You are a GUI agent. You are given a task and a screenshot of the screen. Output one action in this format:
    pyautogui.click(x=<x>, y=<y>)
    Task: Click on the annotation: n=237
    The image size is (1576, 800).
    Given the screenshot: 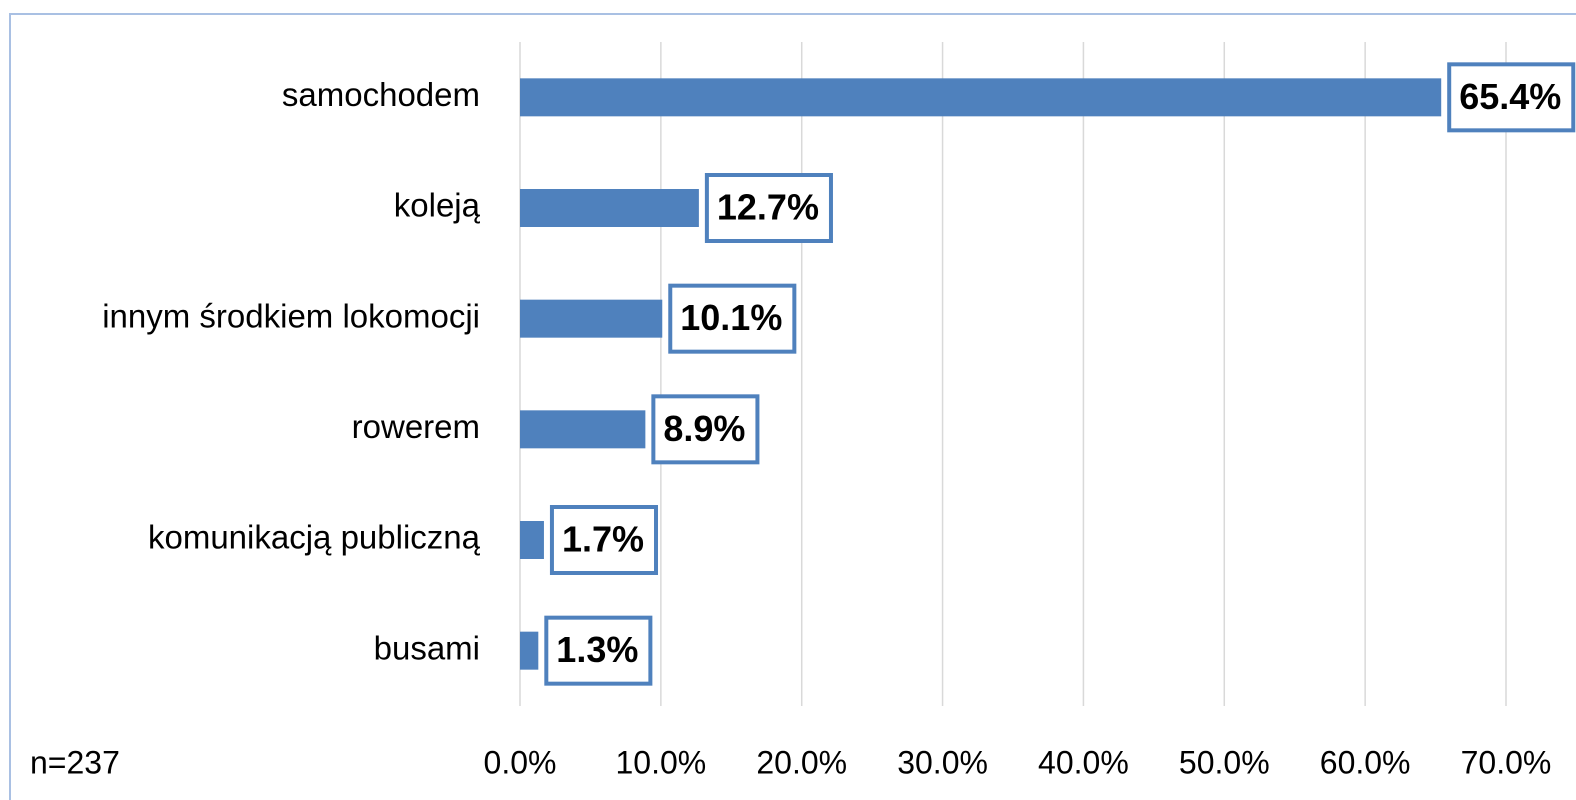 What is the action you would take?
    pyautogui.click(x=75, y=762)
    